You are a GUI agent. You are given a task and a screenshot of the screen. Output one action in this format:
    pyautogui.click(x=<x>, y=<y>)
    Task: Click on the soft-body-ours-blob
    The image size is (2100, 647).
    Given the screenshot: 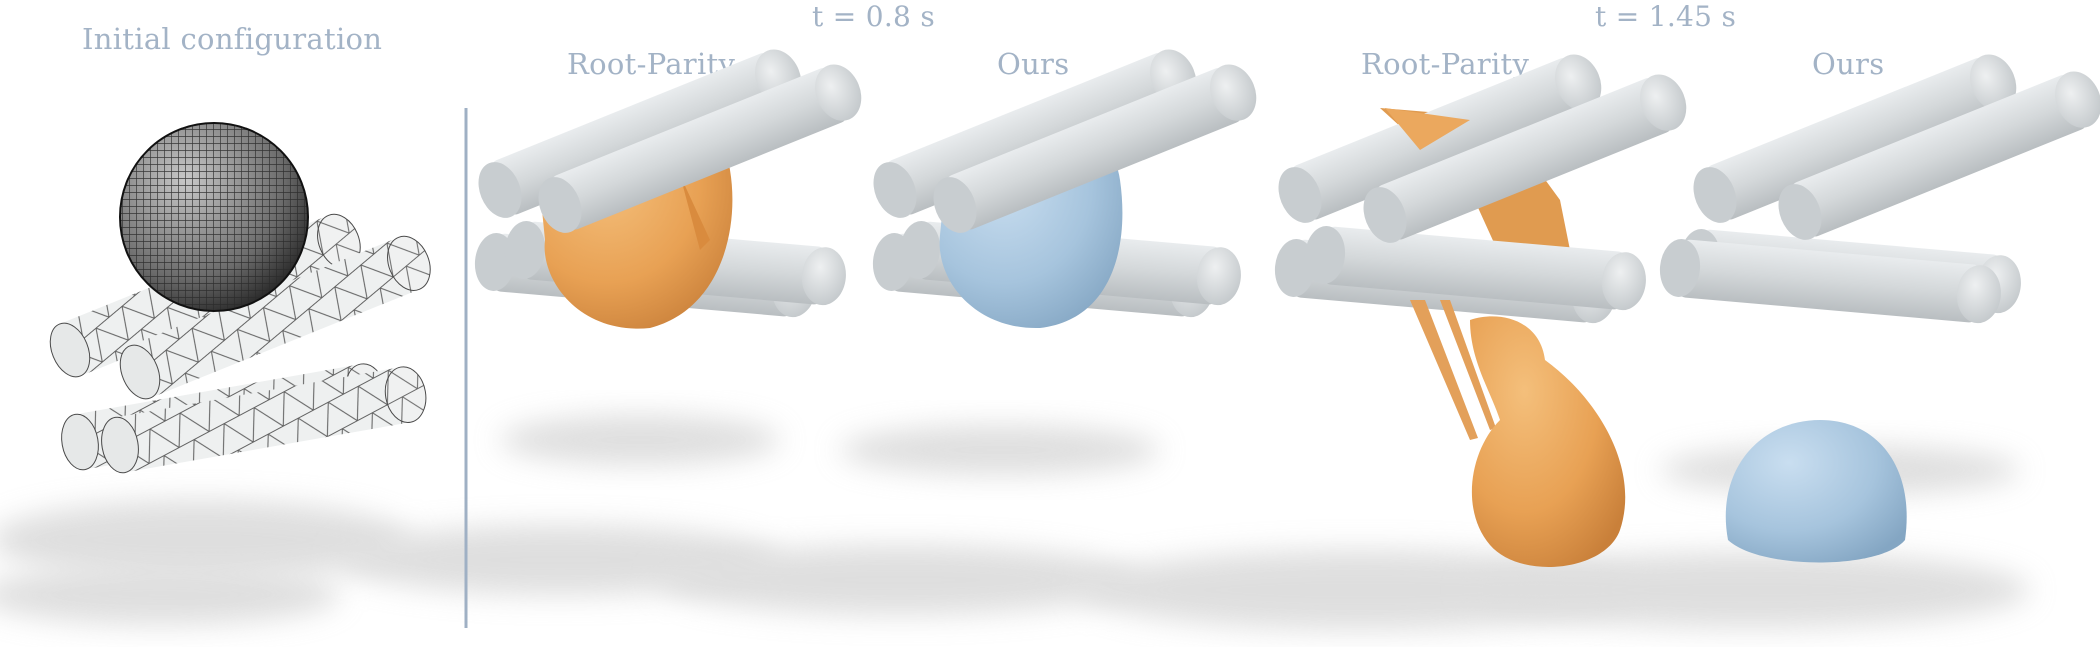 What is the action you would take?
    pyautogui.click(x=1816, y=491)
    